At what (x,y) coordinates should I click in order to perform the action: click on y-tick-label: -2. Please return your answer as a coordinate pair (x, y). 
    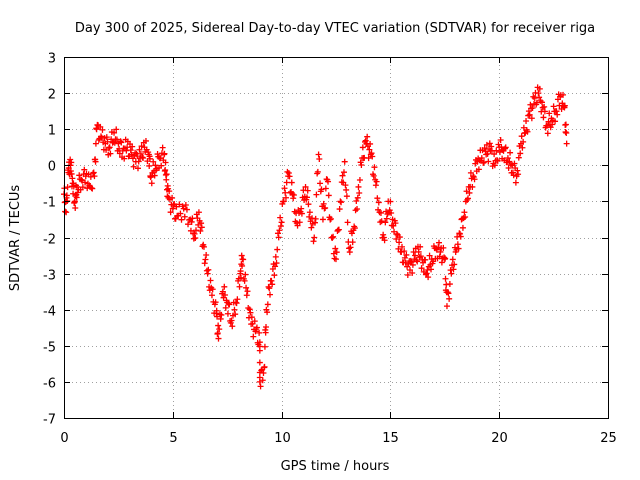
    Looking at the image, I should click on (49, 240).